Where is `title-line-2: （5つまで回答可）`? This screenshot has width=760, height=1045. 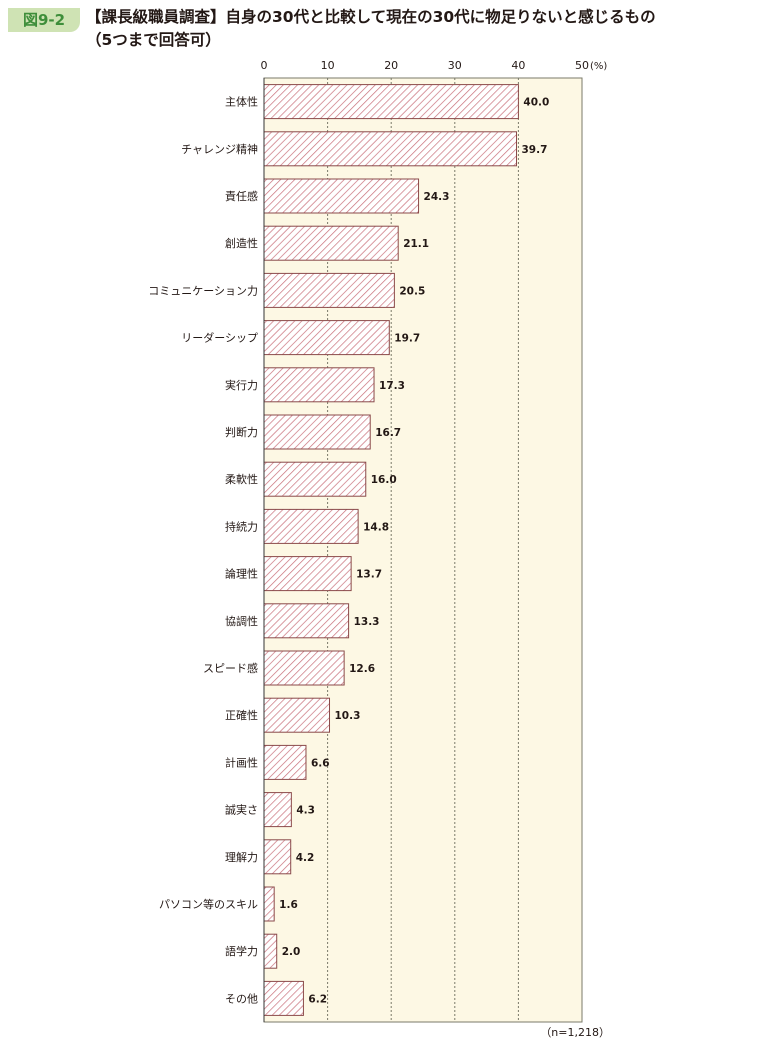 title-line-2: （5つまで回答可） is located at coordinates (153, 40).